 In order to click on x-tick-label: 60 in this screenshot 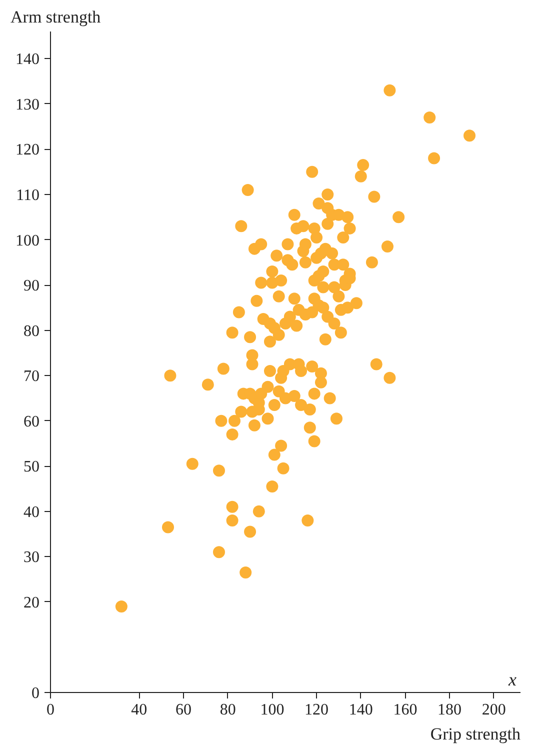, I will do `click(184, 710)`.